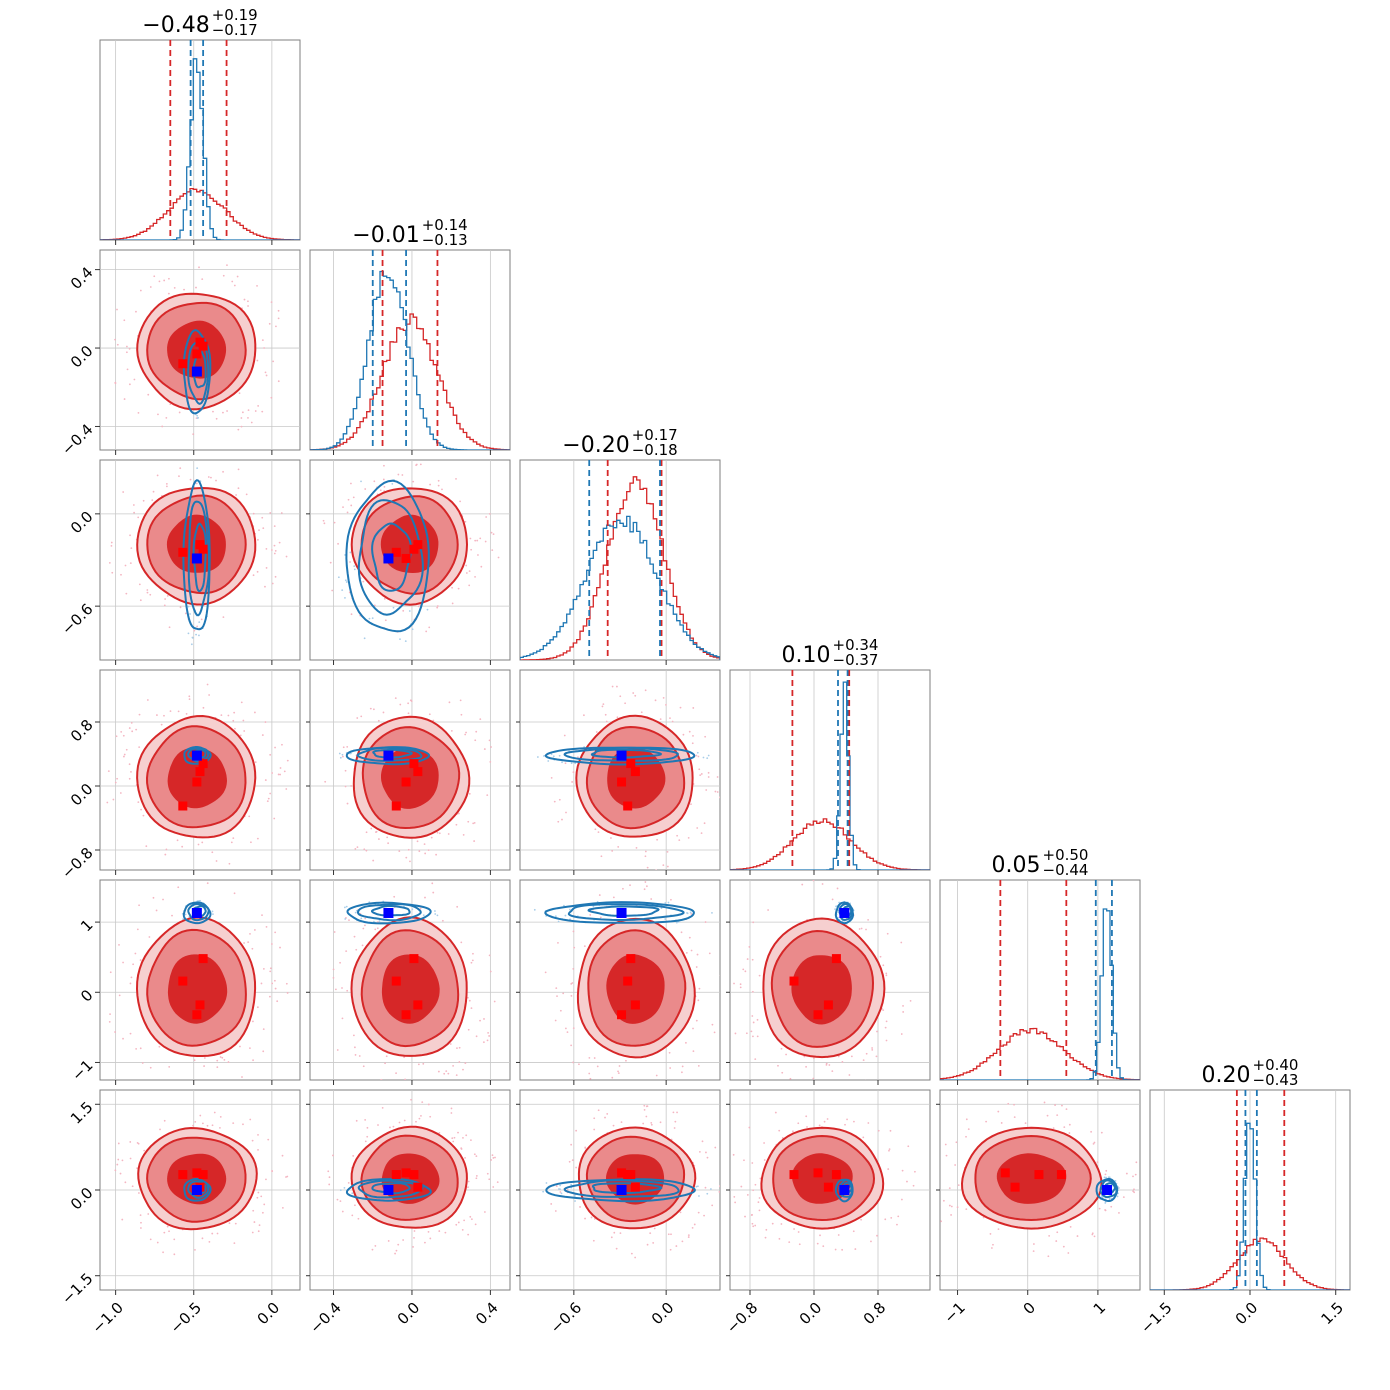 Image resolution: width=1390 pixels, height=1390 pixels. What do you see at coordinates (620, 568) in the screenshot?
I see `red-histogram` at bounding box center [620, 568].